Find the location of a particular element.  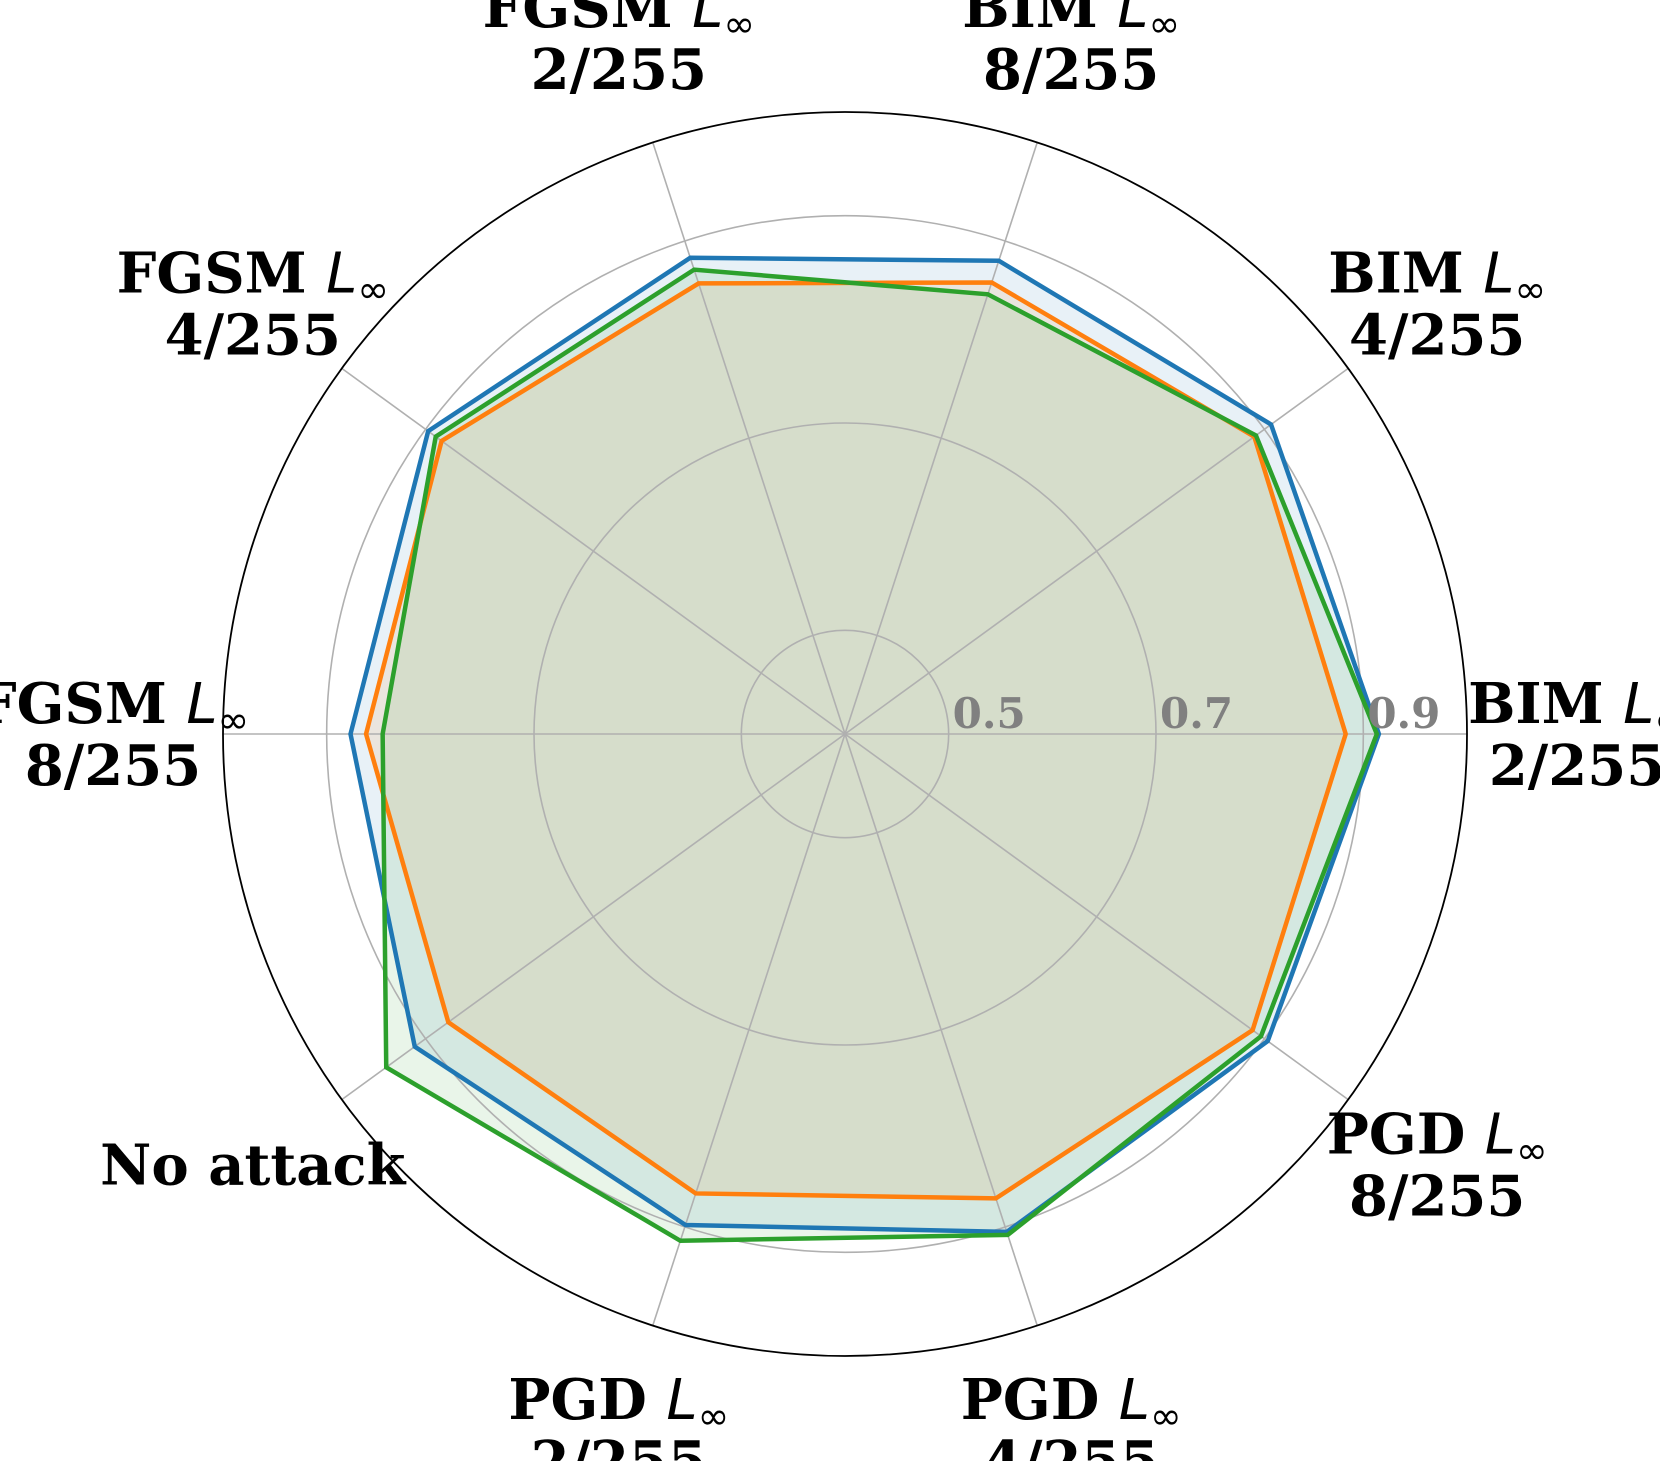

category-label: PGD L∞ 8/255 is located at coordinates (1437, 1165).